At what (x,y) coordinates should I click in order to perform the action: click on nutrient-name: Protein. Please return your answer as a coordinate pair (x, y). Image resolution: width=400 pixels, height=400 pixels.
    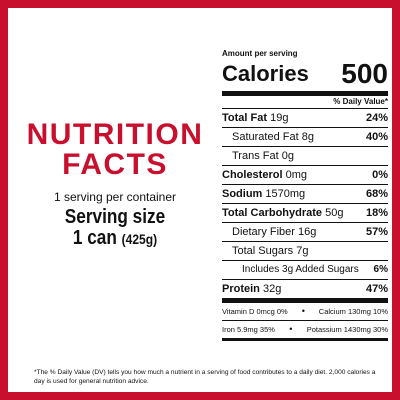
    Looking at the image, I should click on (241, 289).